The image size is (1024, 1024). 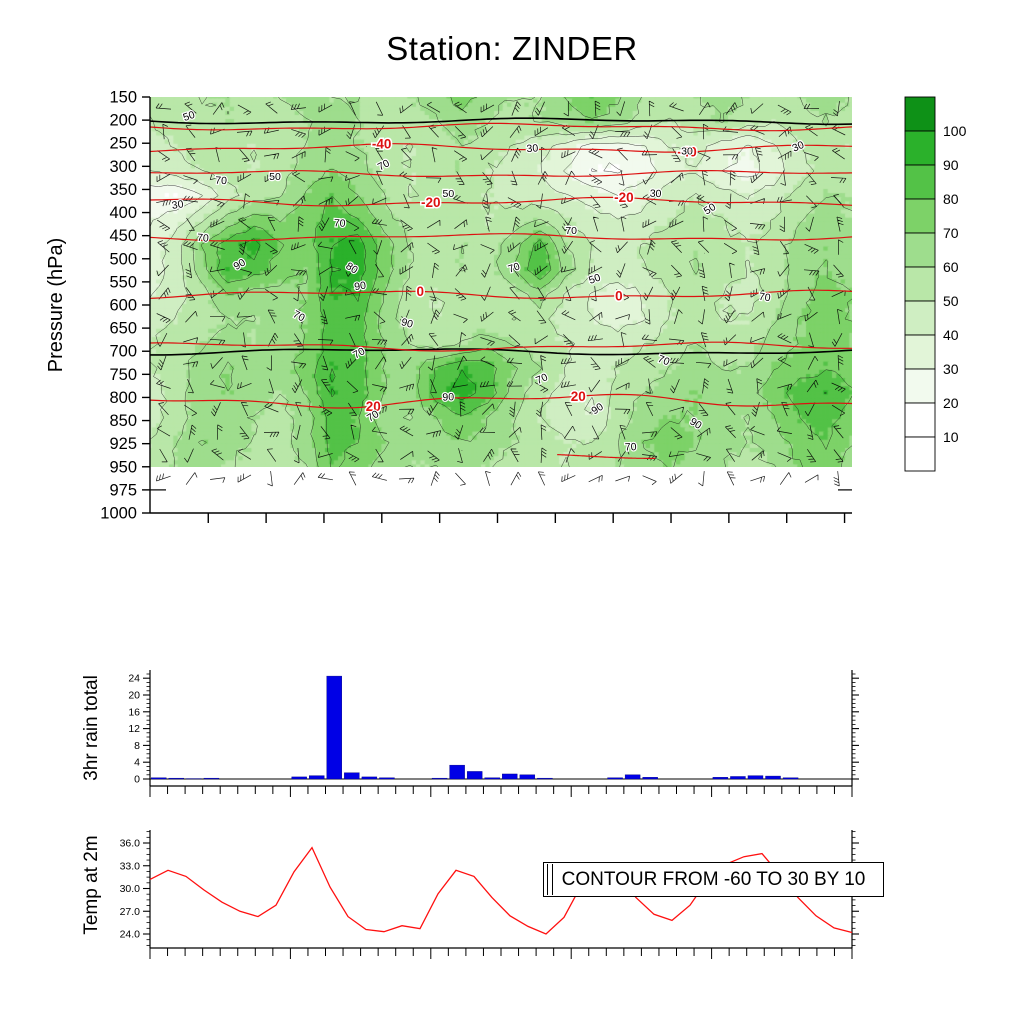 What do you see at coordinates (123, 121) in the screenshot?
I see `svg-text: 200` at bounding box center [123, 121].